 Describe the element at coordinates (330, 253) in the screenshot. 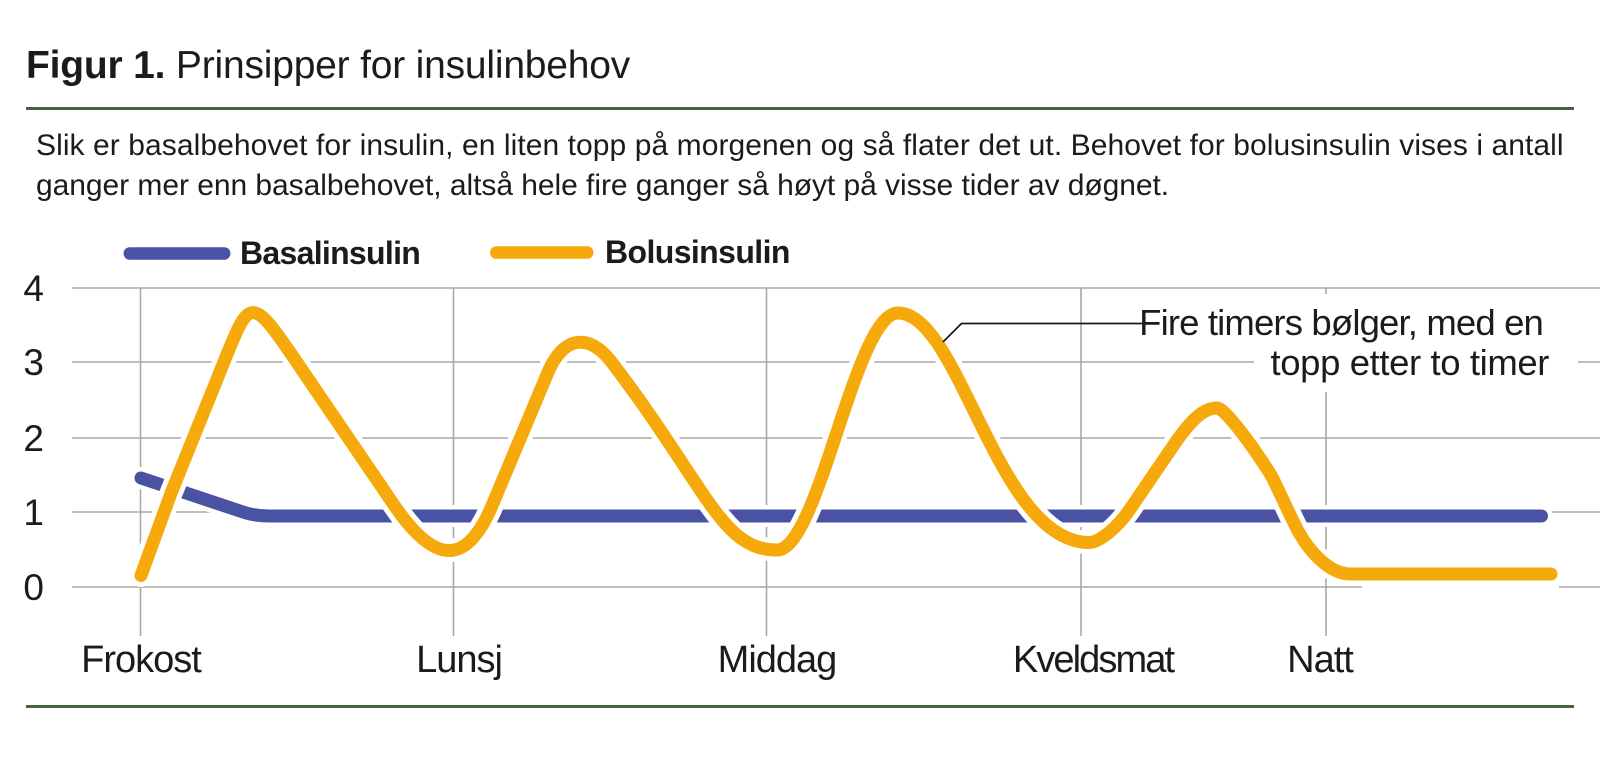

I see `svg-text: Basalinsulin` at that location.